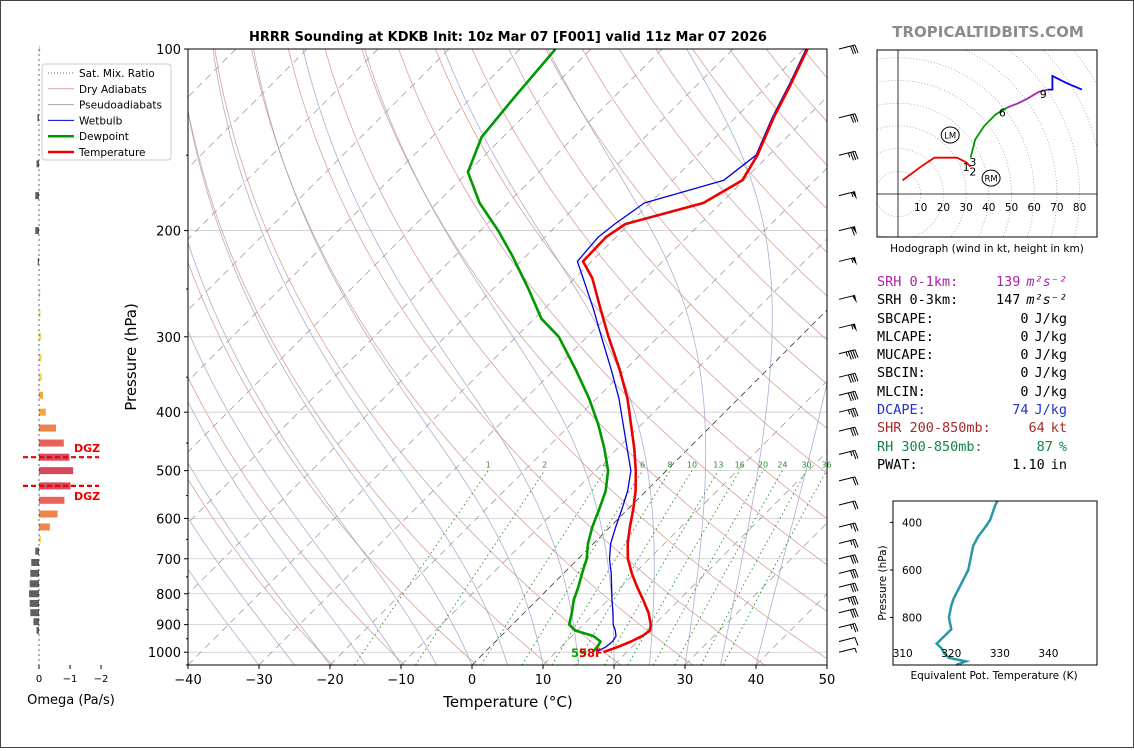  Describe the element at coordinates (1056, 208) in the screenshot. I see `hodo-ring-label: 70` at that location.